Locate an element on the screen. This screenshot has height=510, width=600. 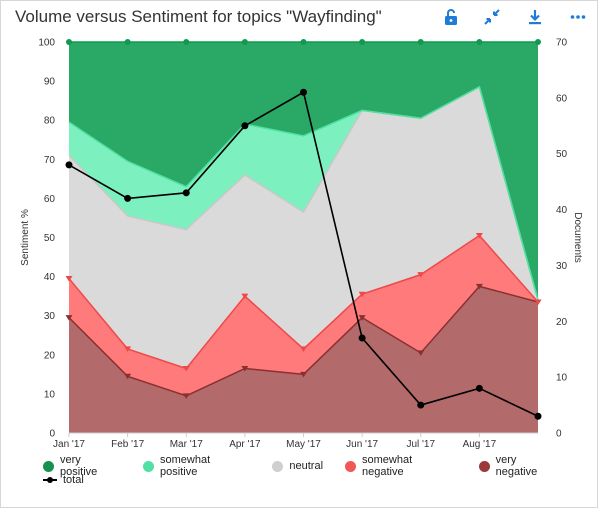
y-tick-label: 20 is located at coordinates (50, 355).